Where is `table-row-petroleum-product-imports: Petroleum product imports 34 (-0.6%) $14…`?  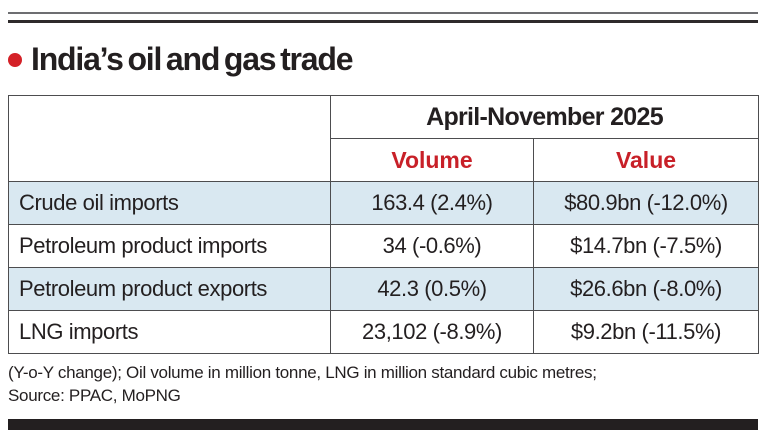
table-row-petroleum-product-imports: Petroleum product imports 34 (-0.6%) $14… is located at coordinates (383, 246).